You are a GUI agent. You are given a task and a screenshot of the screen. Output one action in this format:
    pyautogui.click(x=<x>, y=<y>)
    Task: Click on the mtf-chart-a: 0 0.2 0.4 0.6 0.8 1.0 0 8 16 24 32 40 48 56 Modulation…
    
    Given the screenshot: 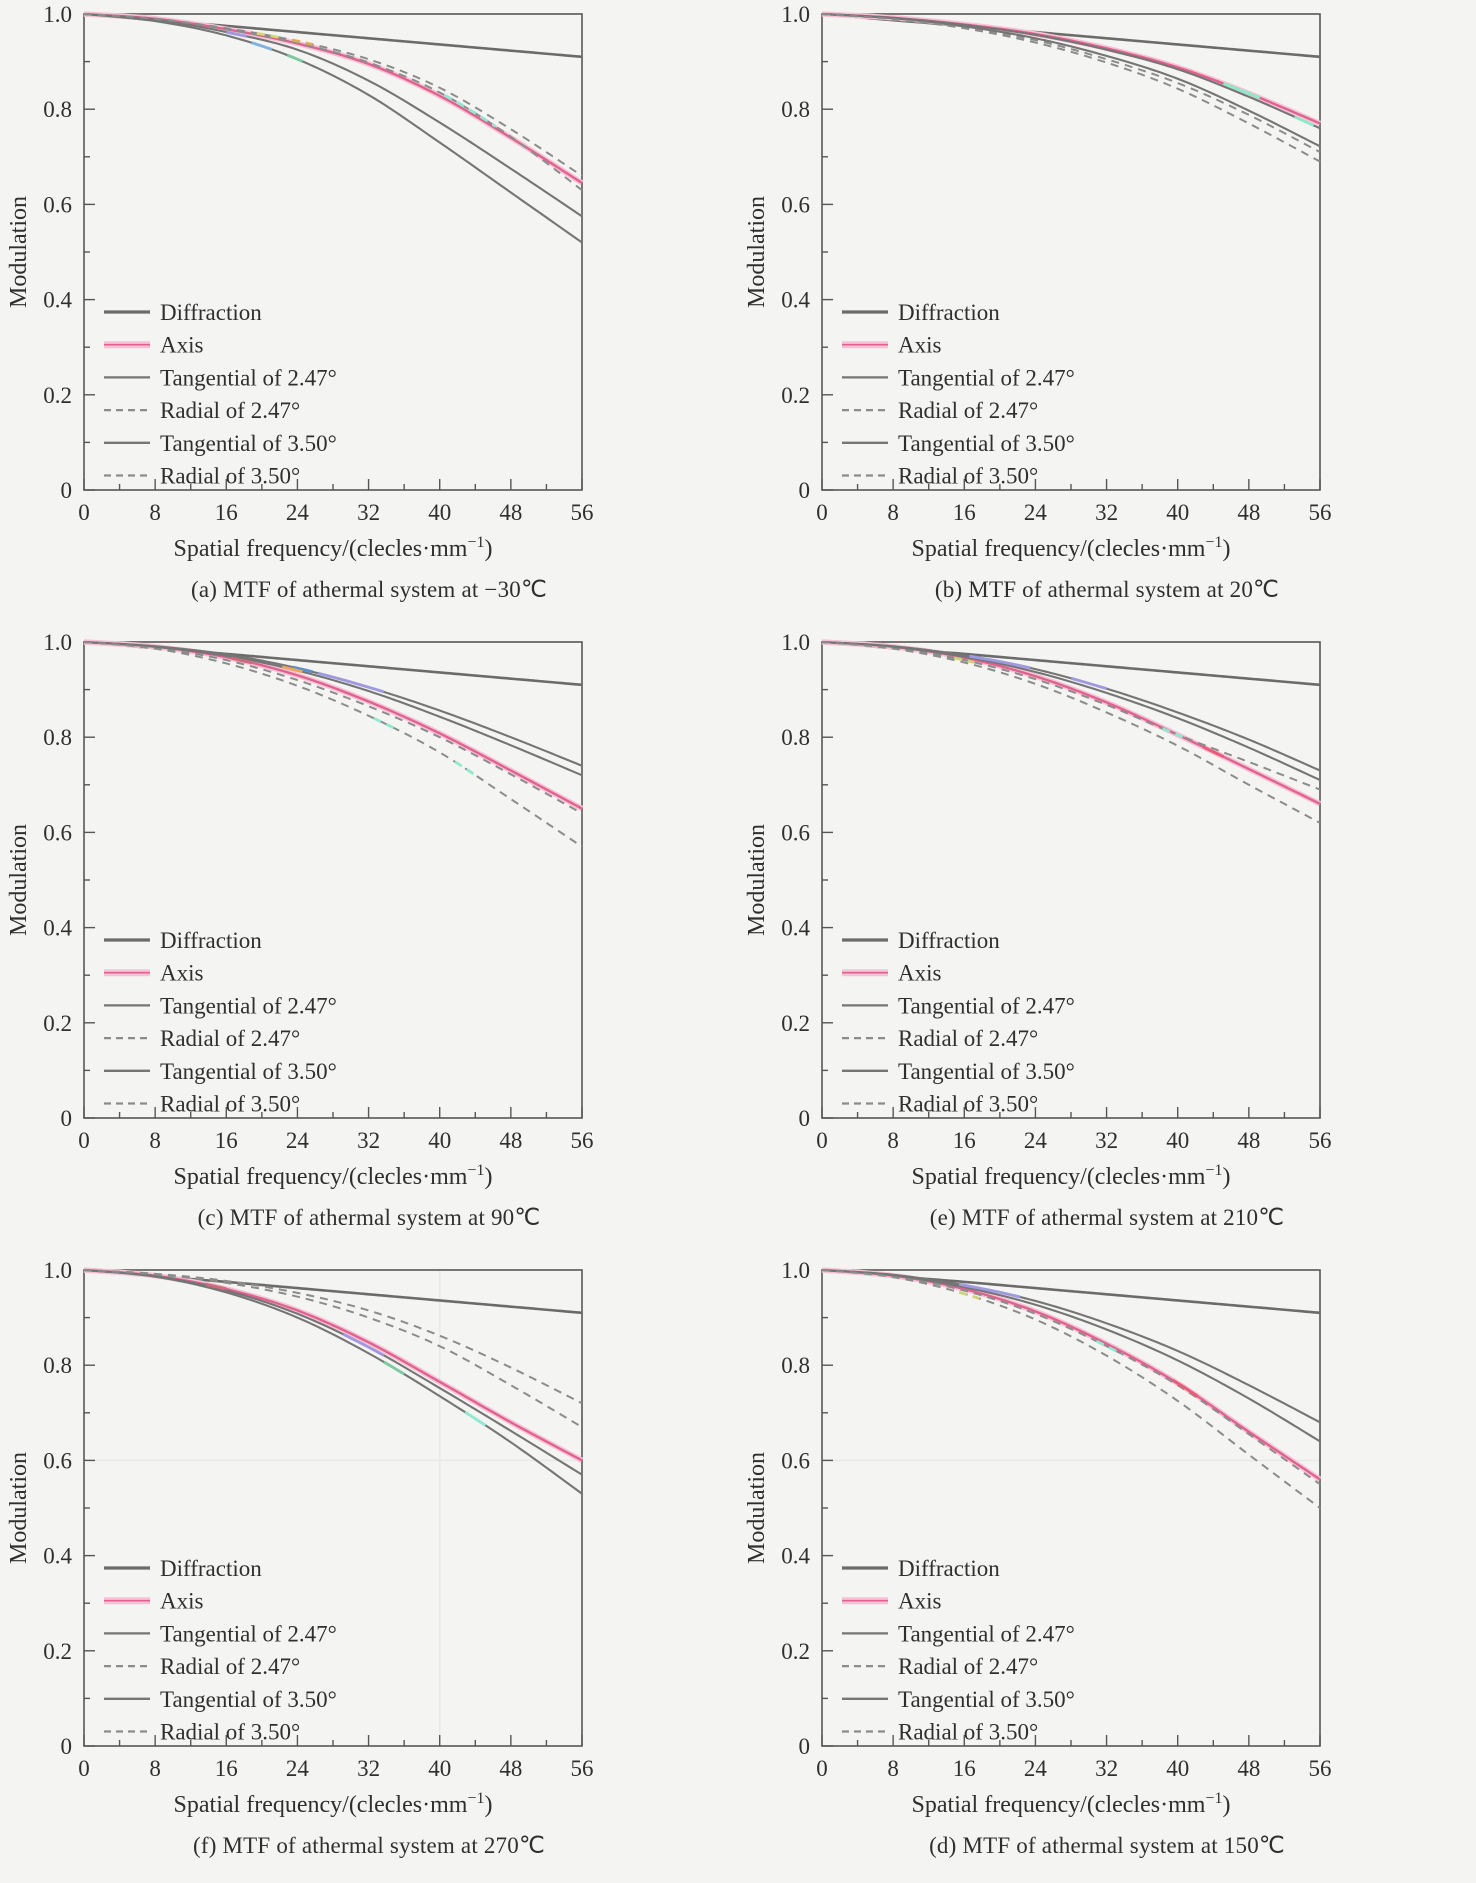 What is the action you would take?
    pyautogui.click(x=300, y=282)
    